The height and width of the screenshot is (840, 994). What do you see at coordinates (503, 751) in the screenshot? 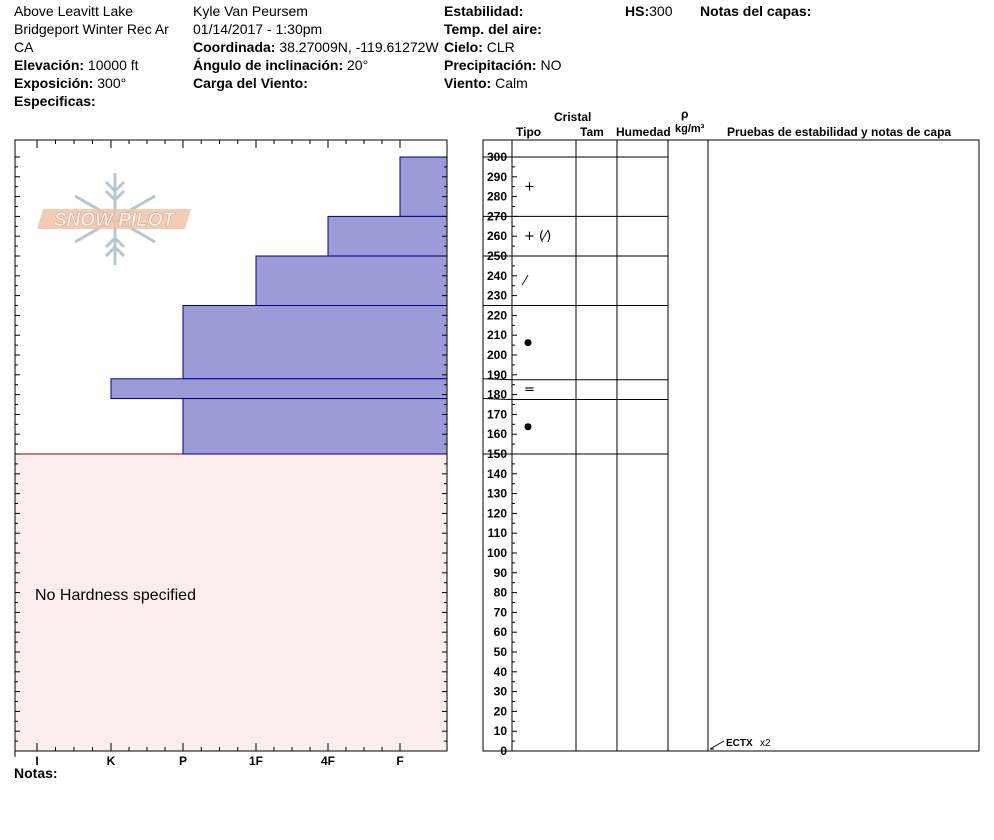
I see `depth-label-0: 0` at bounding box center [503, 751].